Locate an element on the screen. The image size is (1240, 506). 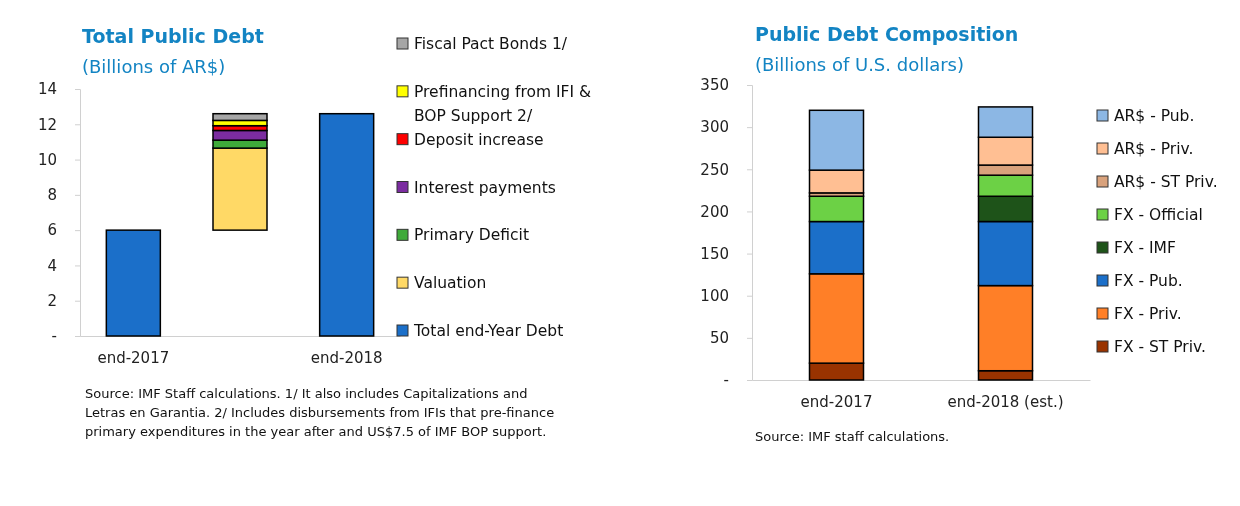
legend-label: Primary Deficit is located at coordinates (471, 235).